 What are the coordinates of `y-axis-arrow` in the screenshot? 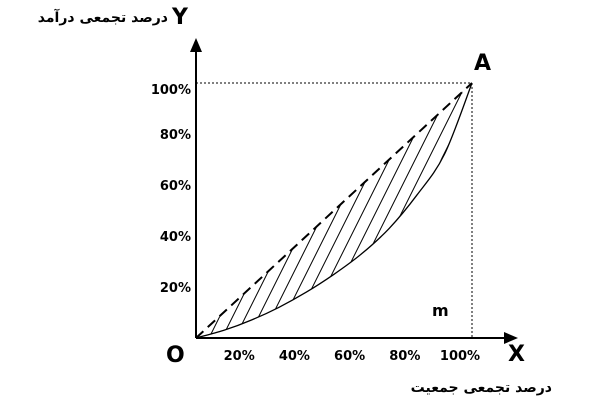 It's located at (196, 45).